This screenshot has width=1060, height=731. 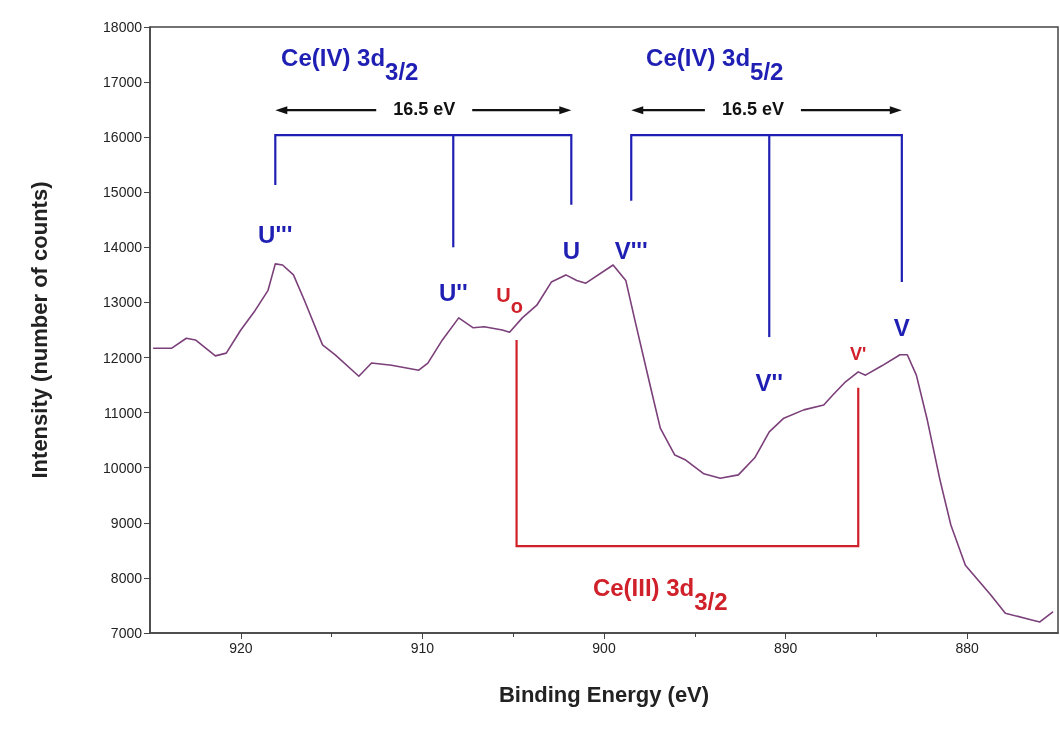 What do you see at coordinates (785, 648) in the screenshot?
I see `x-tick-label: 890` at bounding box center [785, 648].